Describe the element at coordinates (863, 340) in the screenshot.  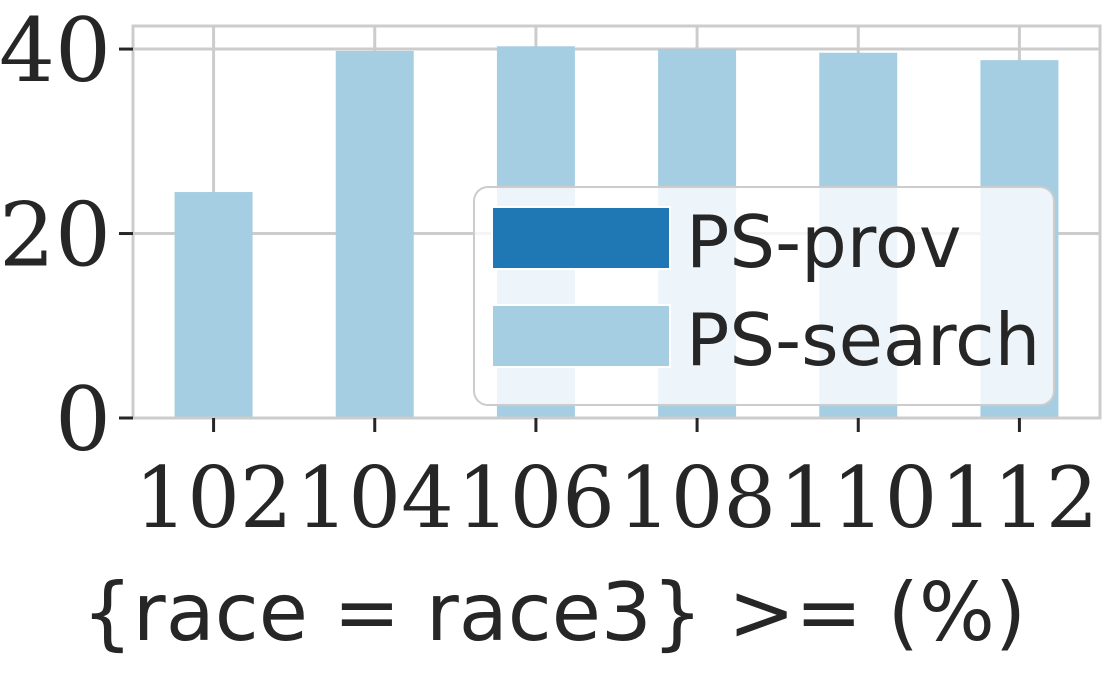
I see `legend-label-ps-search: PS-search` at that location.